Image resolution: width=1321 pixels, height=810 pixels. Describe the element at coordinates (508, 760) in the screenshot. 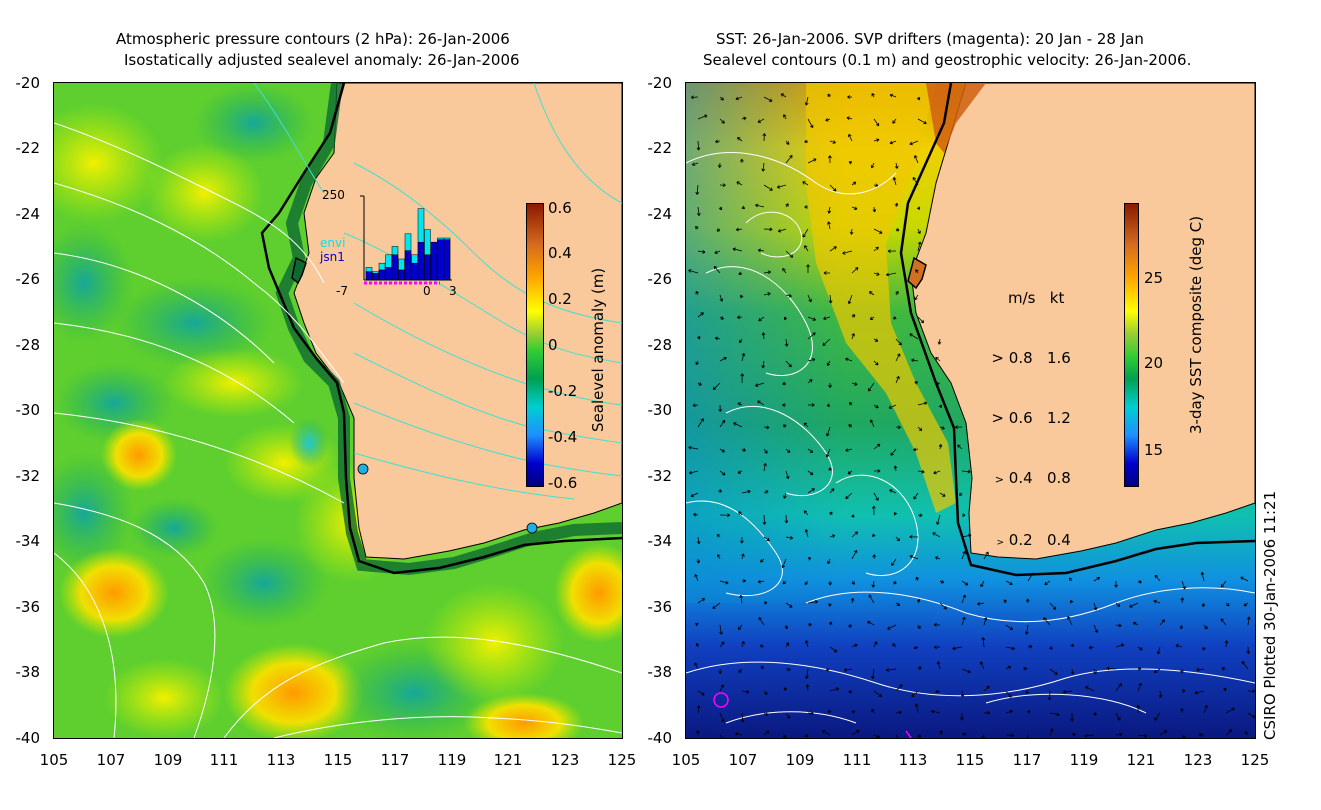

I see `x-tick-label: 121` at that location.